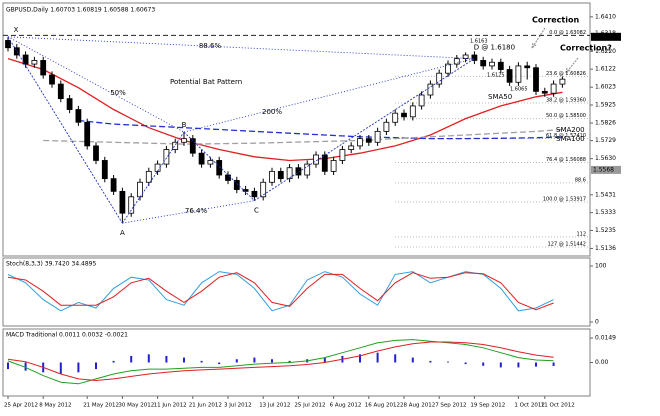  What do you see at coordinates (602, 362) in the screenshot?
I see `y-tick-label: 0.00` at bounding box center [602, 362].